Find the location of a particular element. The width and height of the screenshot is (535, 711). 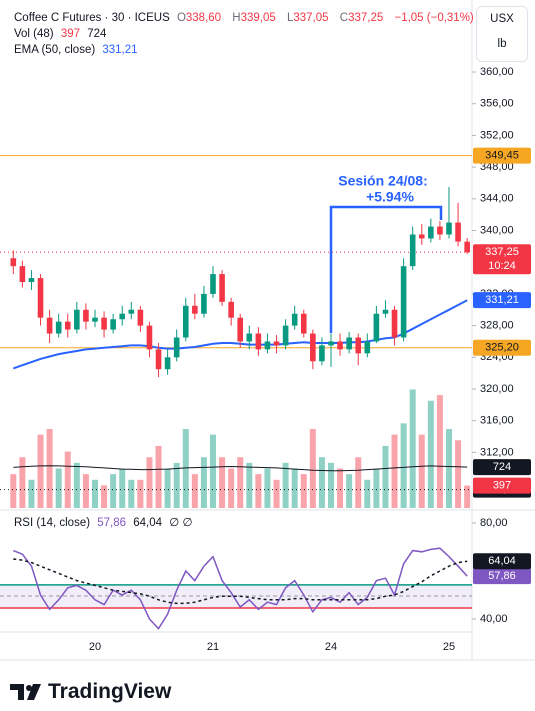

y-tick-label: 344,00 is located at coordinates (497, 199).